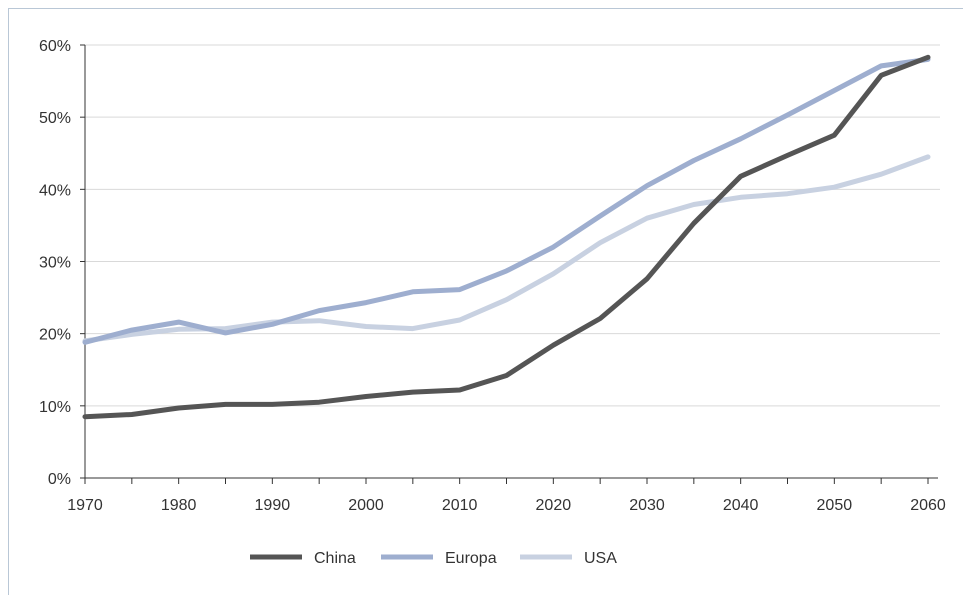 This screenshot has height=595, width=963. What do you see at coordinates (439, 558) in the screenshot?
I see `legend-item-europa: Europa` at bounding box center [439, 558].